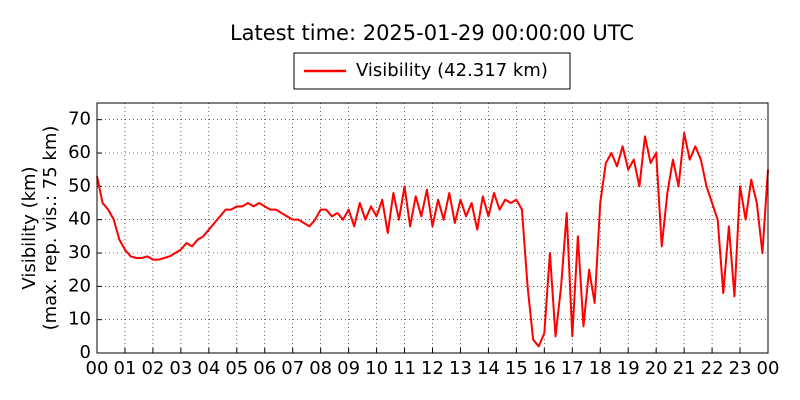 This screenshot has width=800, height=400. Describe the element at coordinates (712, 368) in the screenshot. I see `x-tick-label: 22` at that location.